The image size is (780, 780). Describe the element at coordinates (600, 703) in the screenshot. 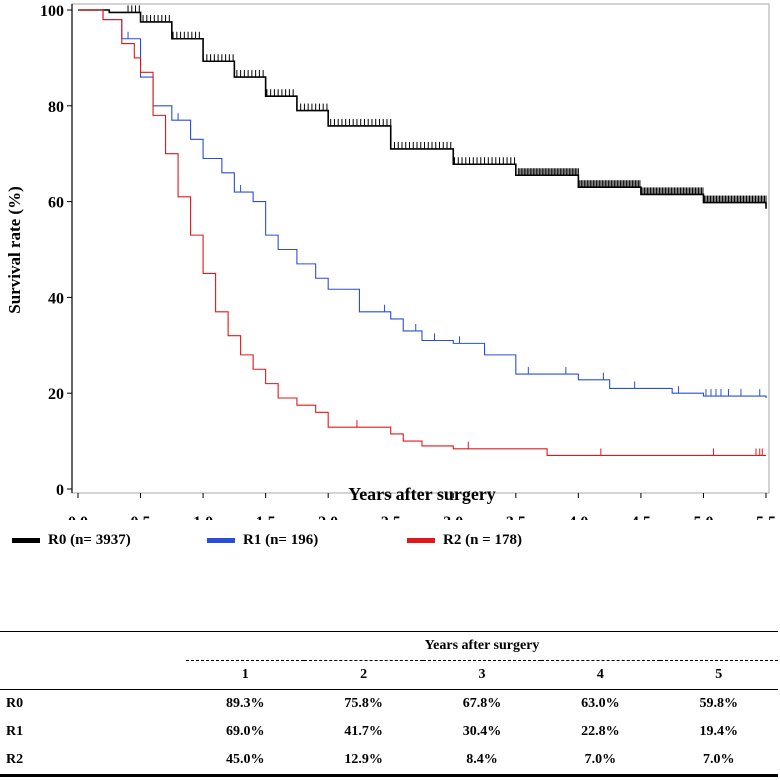

I see `cell: 63.0%` at that location.